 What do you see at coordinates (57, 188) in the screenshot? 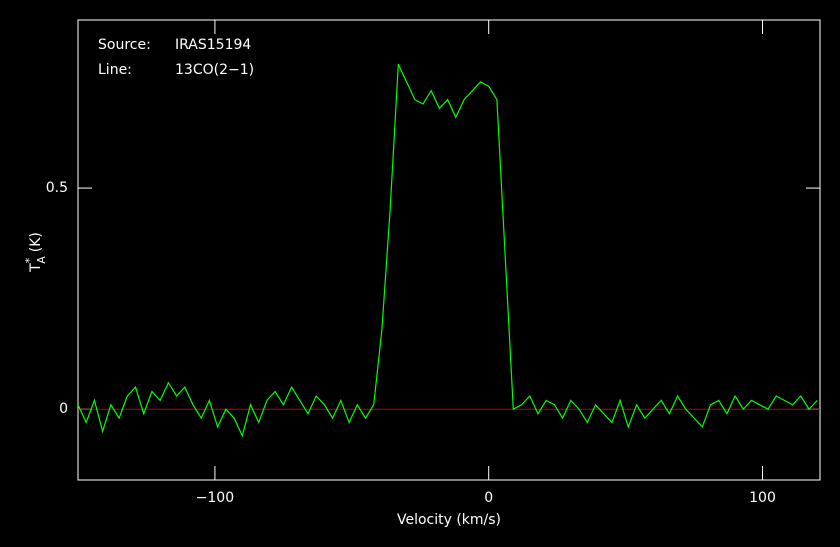
I see `y-tick-label: 0.5` at bounding box center [57, 188].